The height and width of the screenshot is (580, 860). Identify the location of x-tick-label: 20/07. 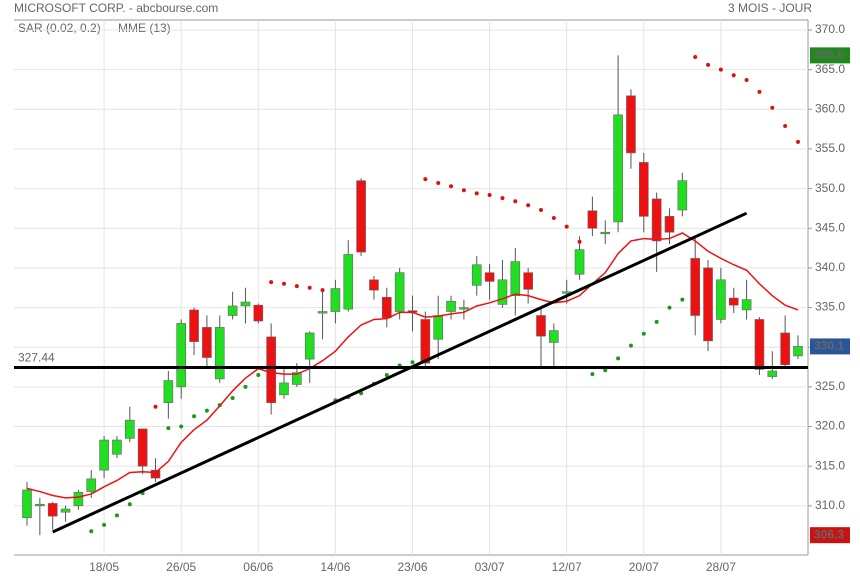
(644, 567).